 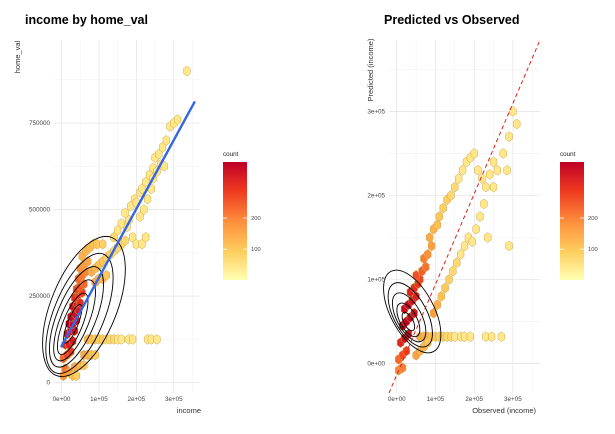 What do you see at coordinates (370, 69) in the screenshot?
I see `y-axis-title: Predicted (income)` at bounding box center [370, 69].